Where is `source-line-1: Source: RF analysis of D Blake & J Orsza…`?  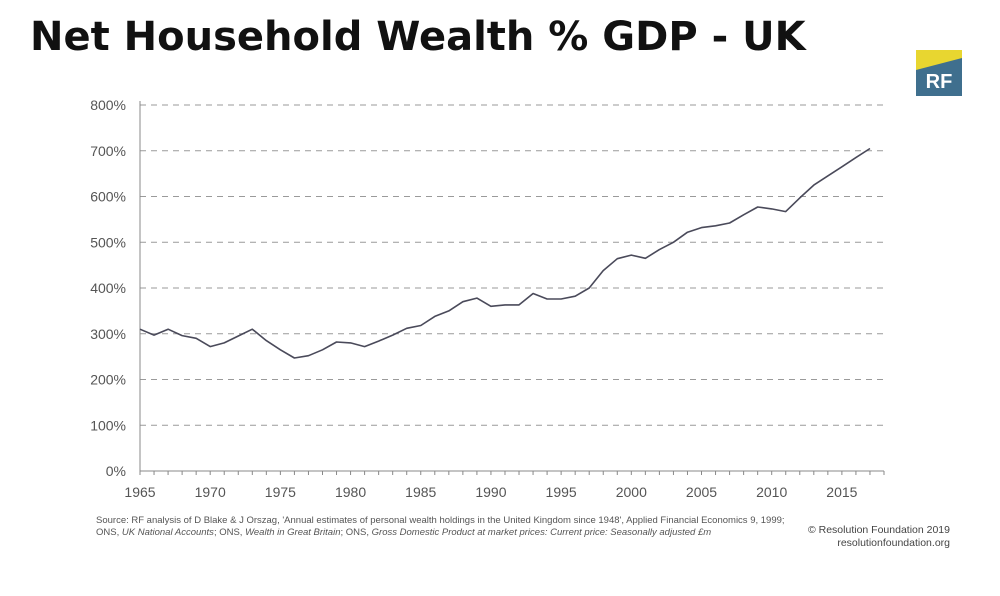
source-line-1: Source: RF analysis of D Blake & J Orsza… is located at coordinates (440, 520).